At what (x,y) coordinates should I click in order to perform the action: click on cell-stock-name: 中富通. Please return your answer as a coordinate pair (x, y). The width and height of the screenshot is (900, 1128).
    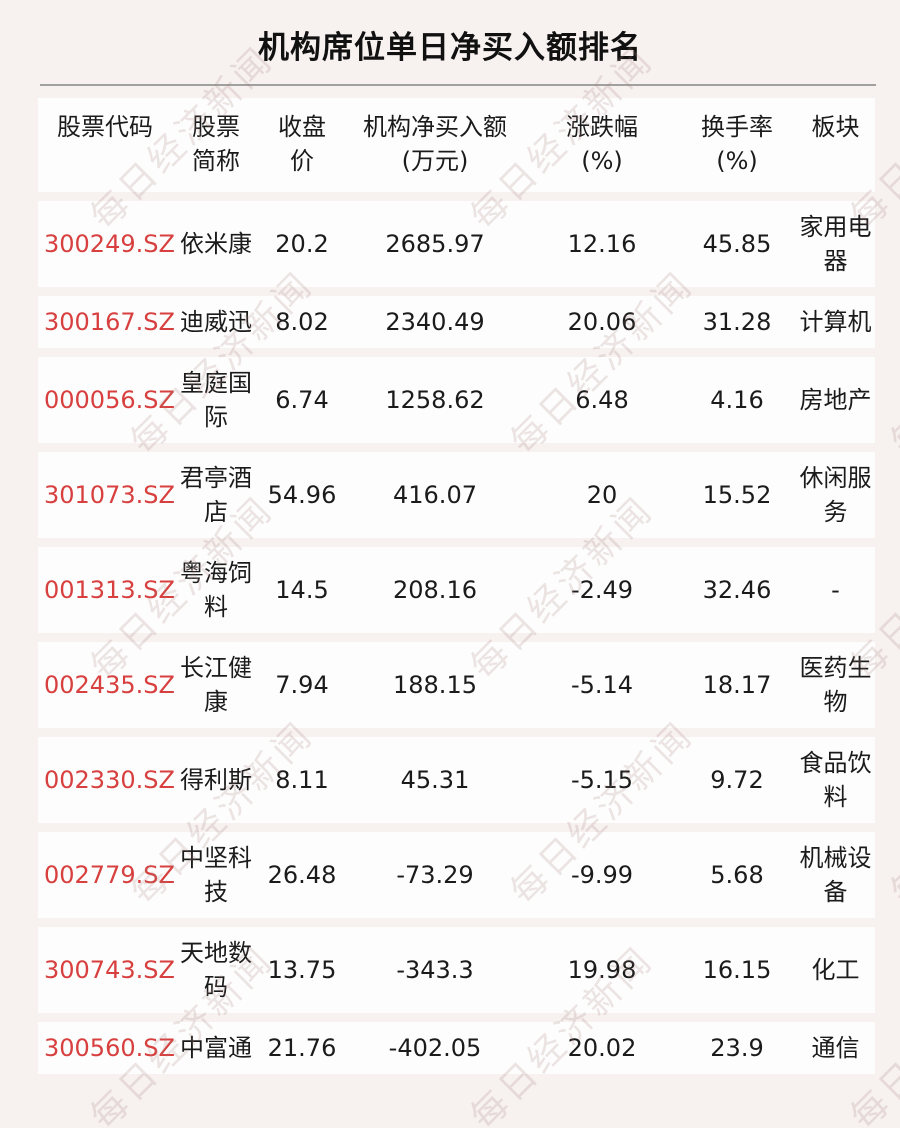
    Looking at the image, I should click on (216, 1048).